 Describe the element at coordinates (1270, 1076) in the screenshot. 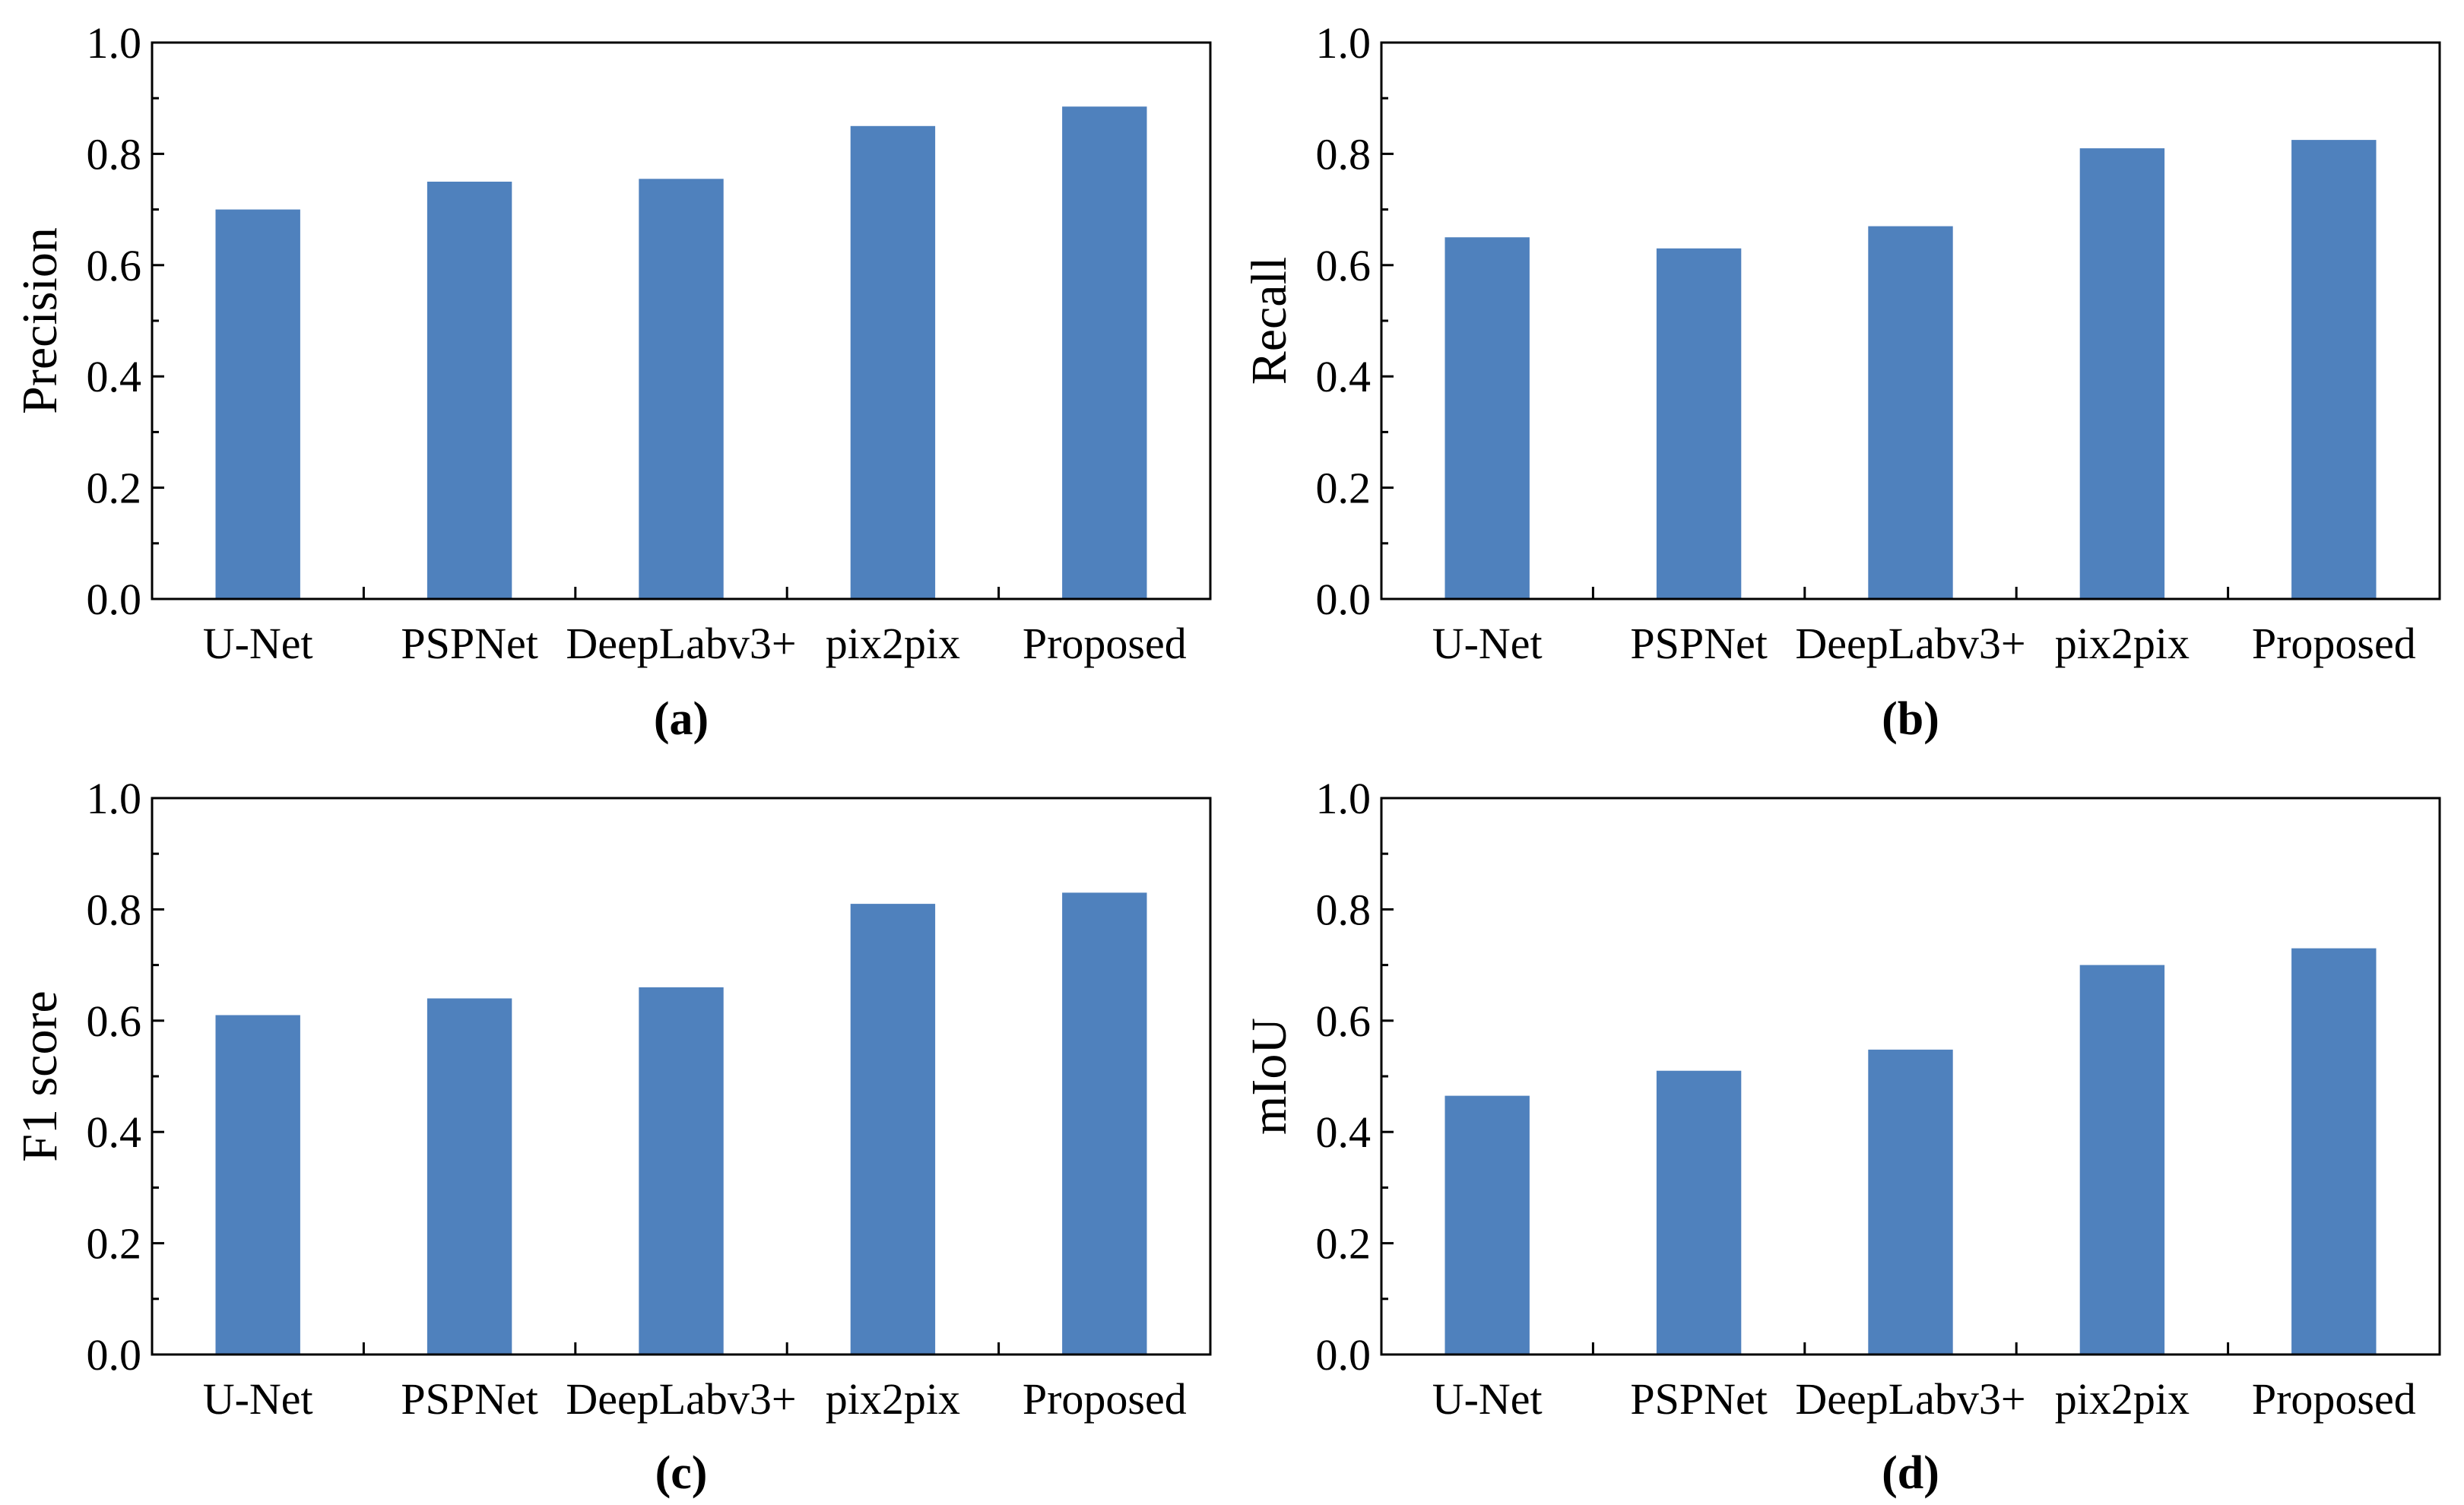

I see `y-axis-title: mIoU` at that location.